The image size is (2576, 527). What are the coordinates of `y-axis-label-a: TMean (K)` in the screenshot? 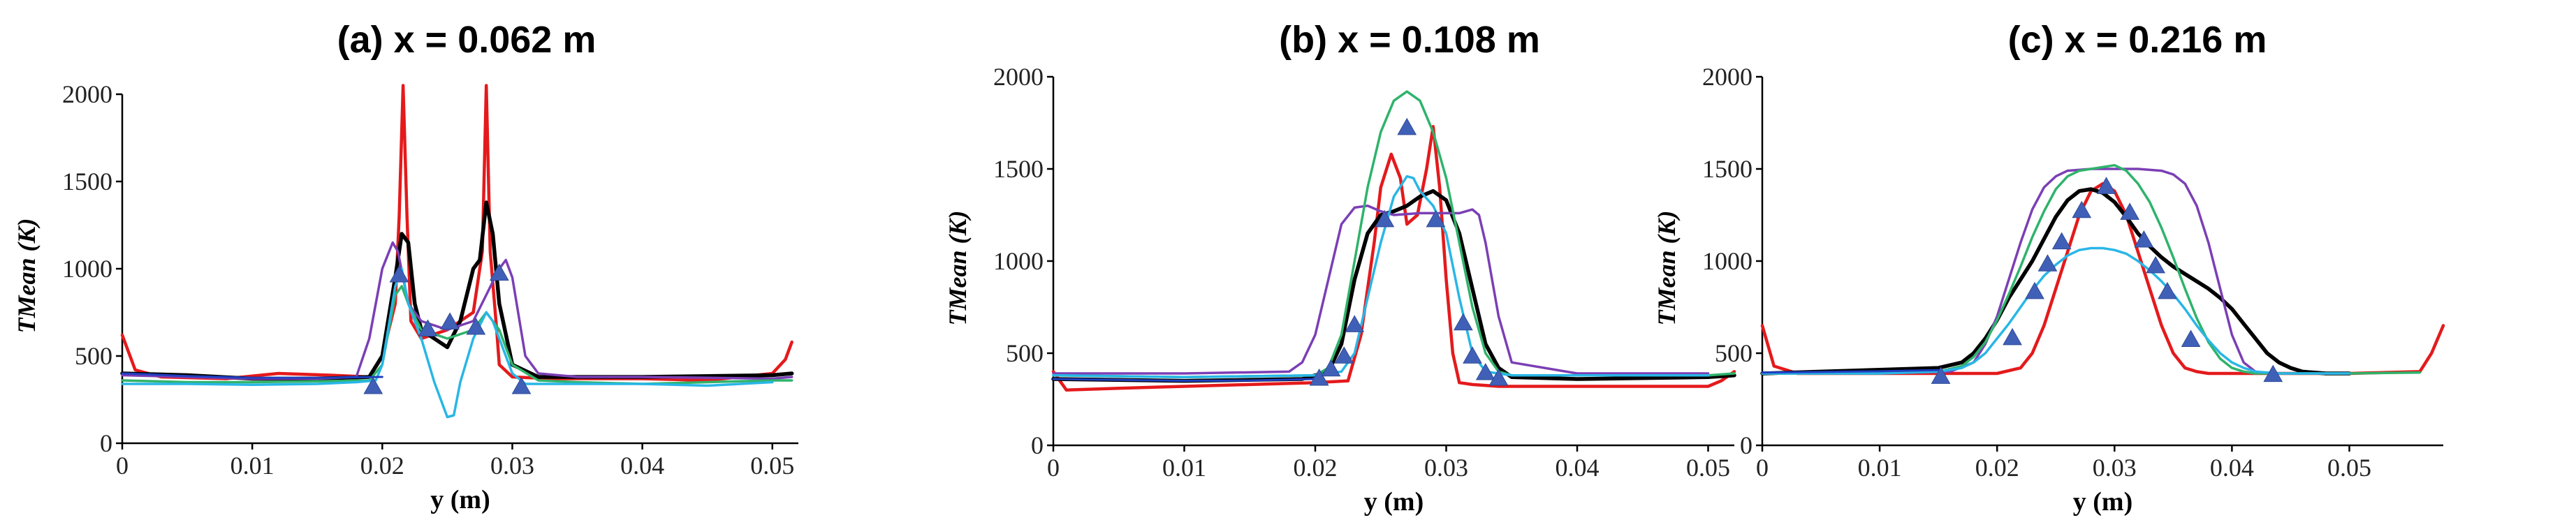 It's located at (27, 276).